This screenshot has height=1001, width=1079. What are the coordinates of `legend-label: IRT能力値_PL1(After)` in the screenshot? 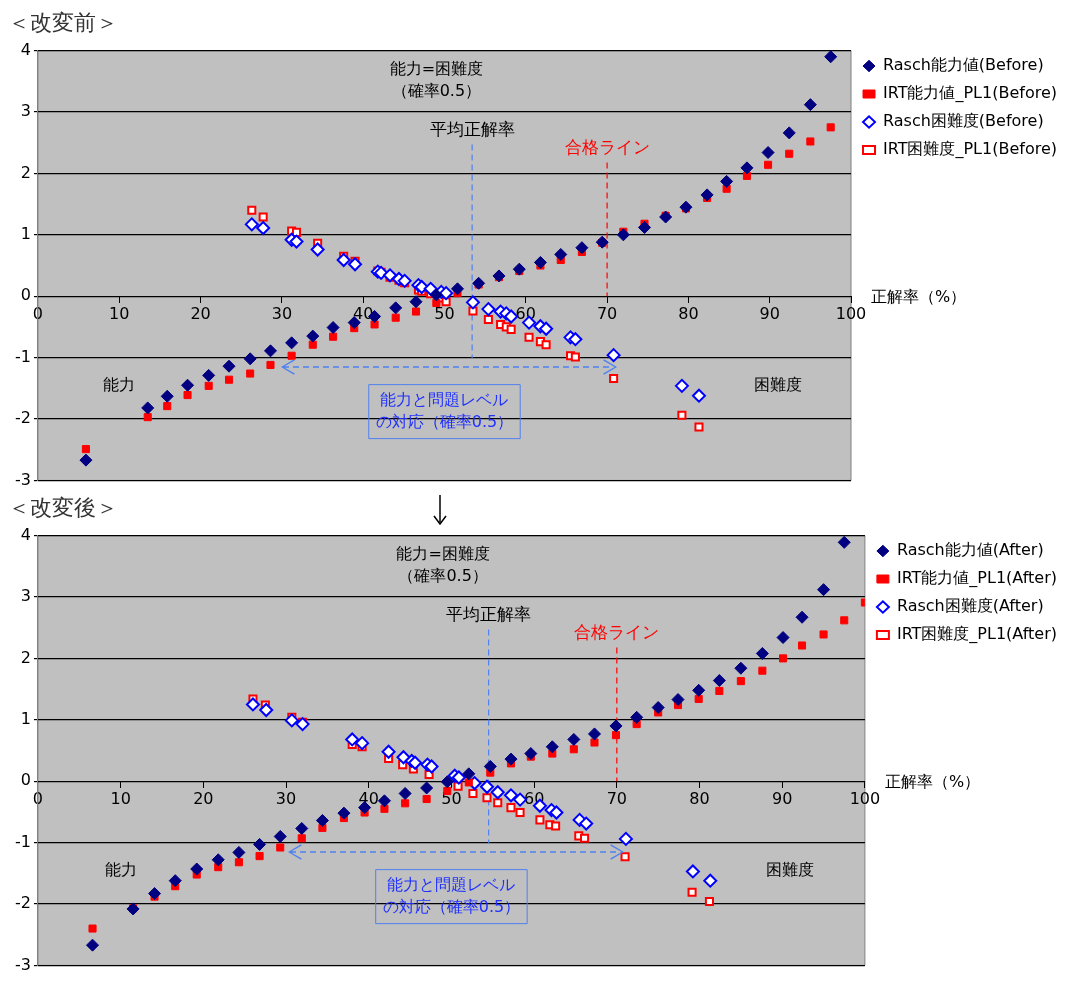 It's located at (976, 578).